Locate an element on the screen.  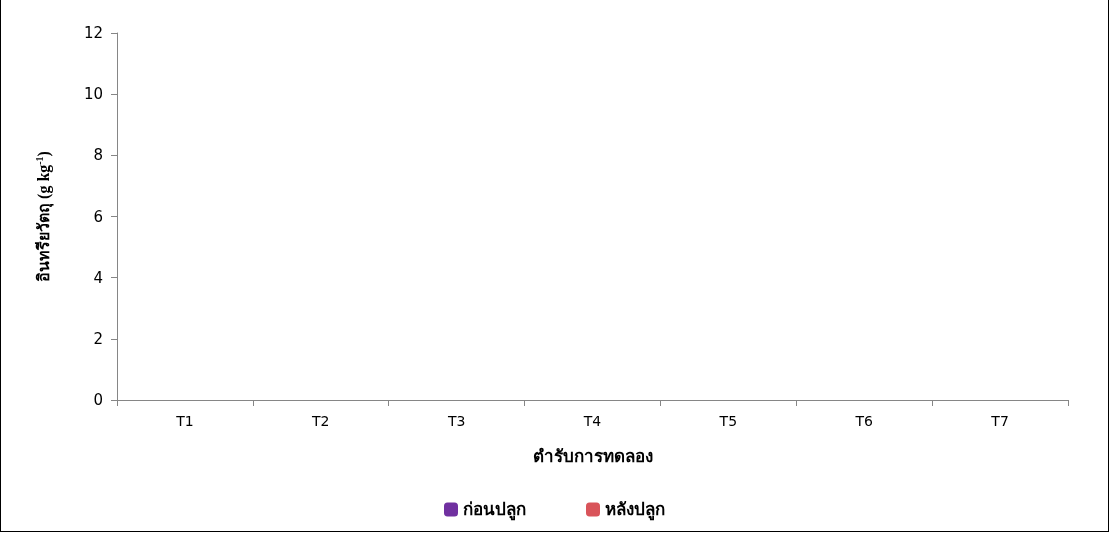
y-tick-label: 10 is located at coordinates (93, 94).